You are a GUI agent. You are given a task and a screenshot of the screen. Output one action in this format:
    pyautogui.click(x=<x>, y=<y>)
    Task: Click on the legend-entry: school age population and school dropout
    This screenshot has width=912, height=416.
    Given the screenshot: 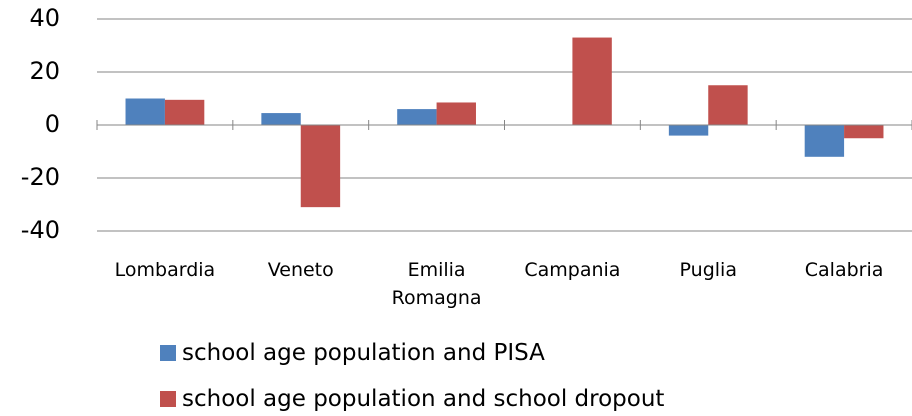 What is the action you would take?
    pyautogui.click(x=412, y=399)
    